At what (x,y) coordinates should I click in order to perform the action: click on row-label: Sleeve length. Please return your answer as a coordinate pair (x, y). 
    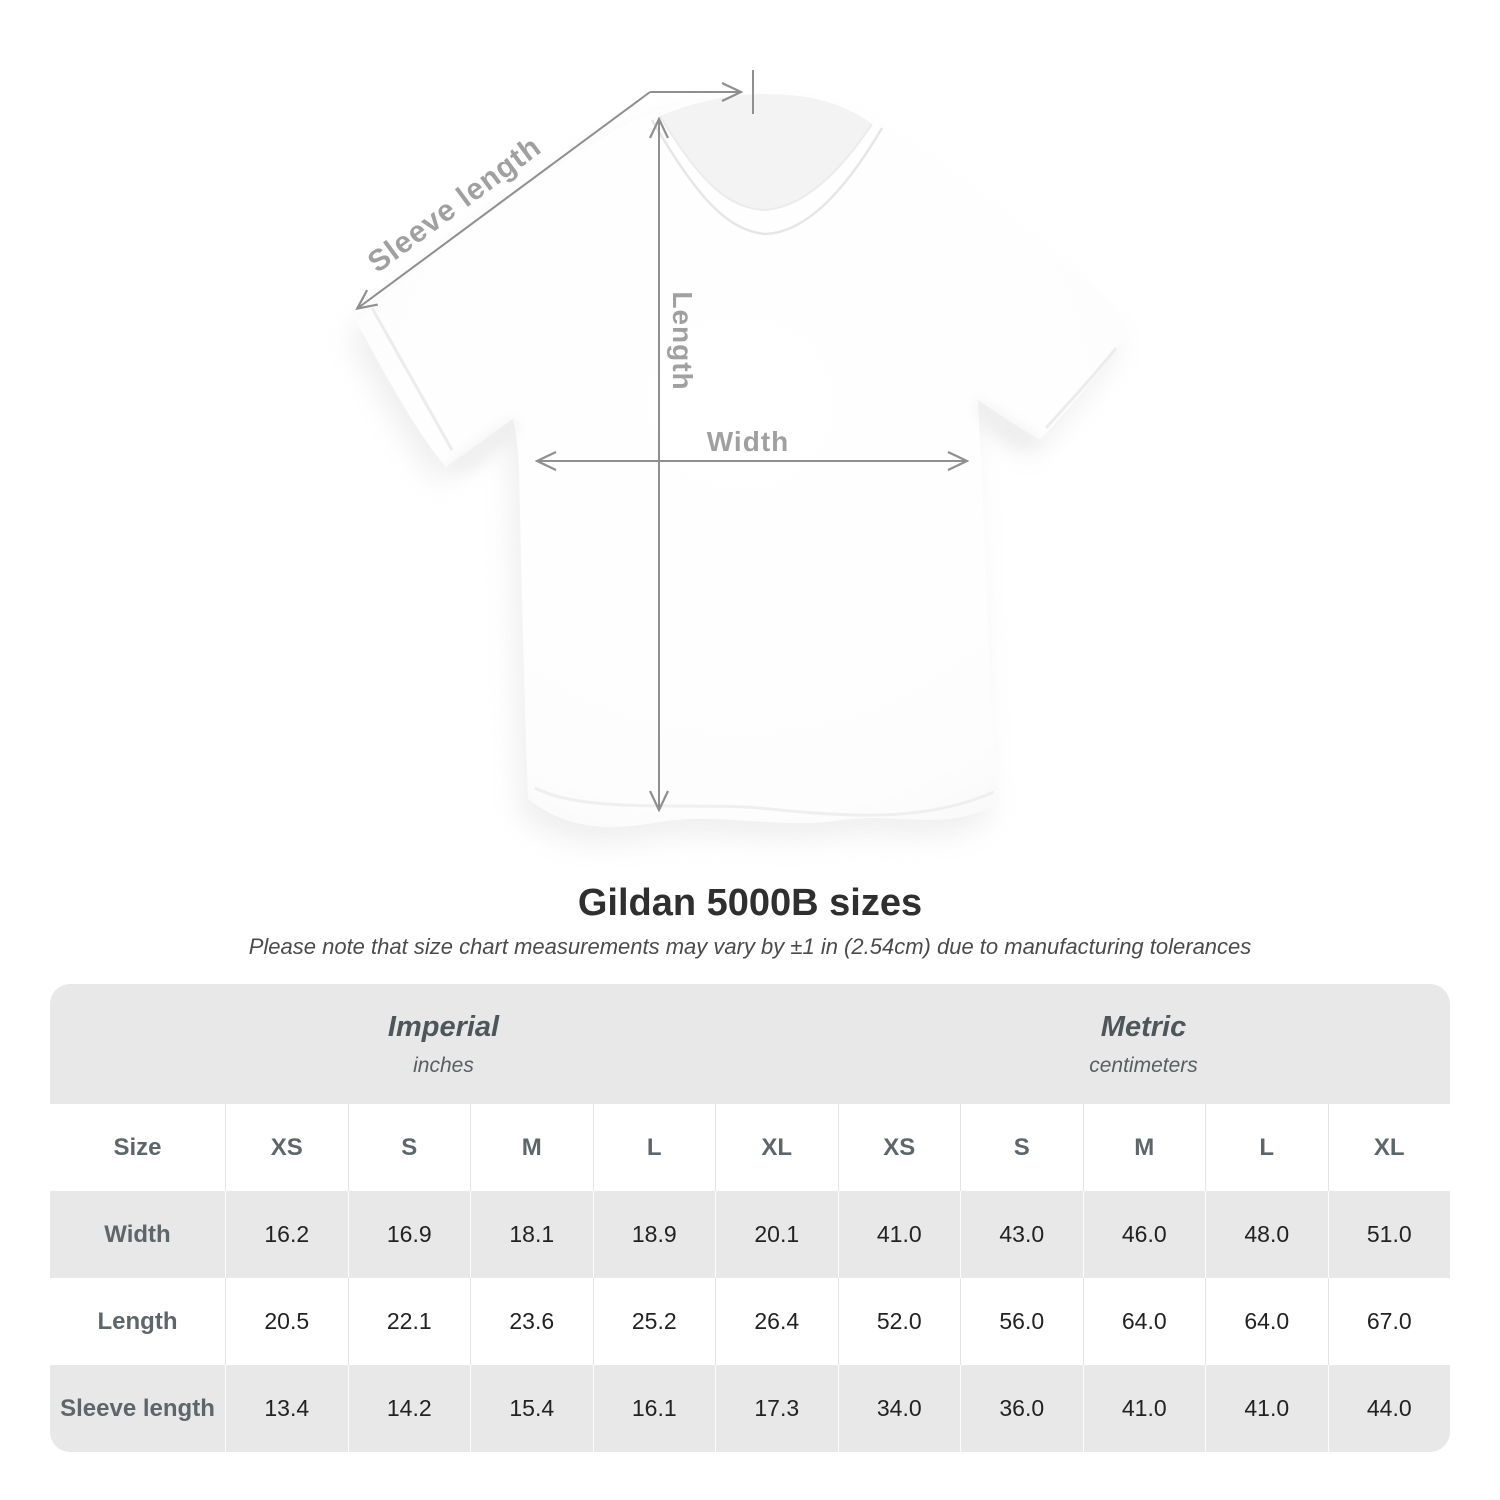
    Looking at the image, I should click on (137, 1408).